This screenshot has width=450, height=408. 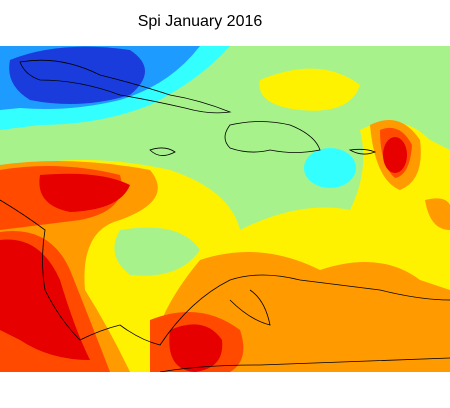 What do you see at coordinates (330, 168) in the screenshot?
I see `cool-spot` at bounding box center [330, 168].